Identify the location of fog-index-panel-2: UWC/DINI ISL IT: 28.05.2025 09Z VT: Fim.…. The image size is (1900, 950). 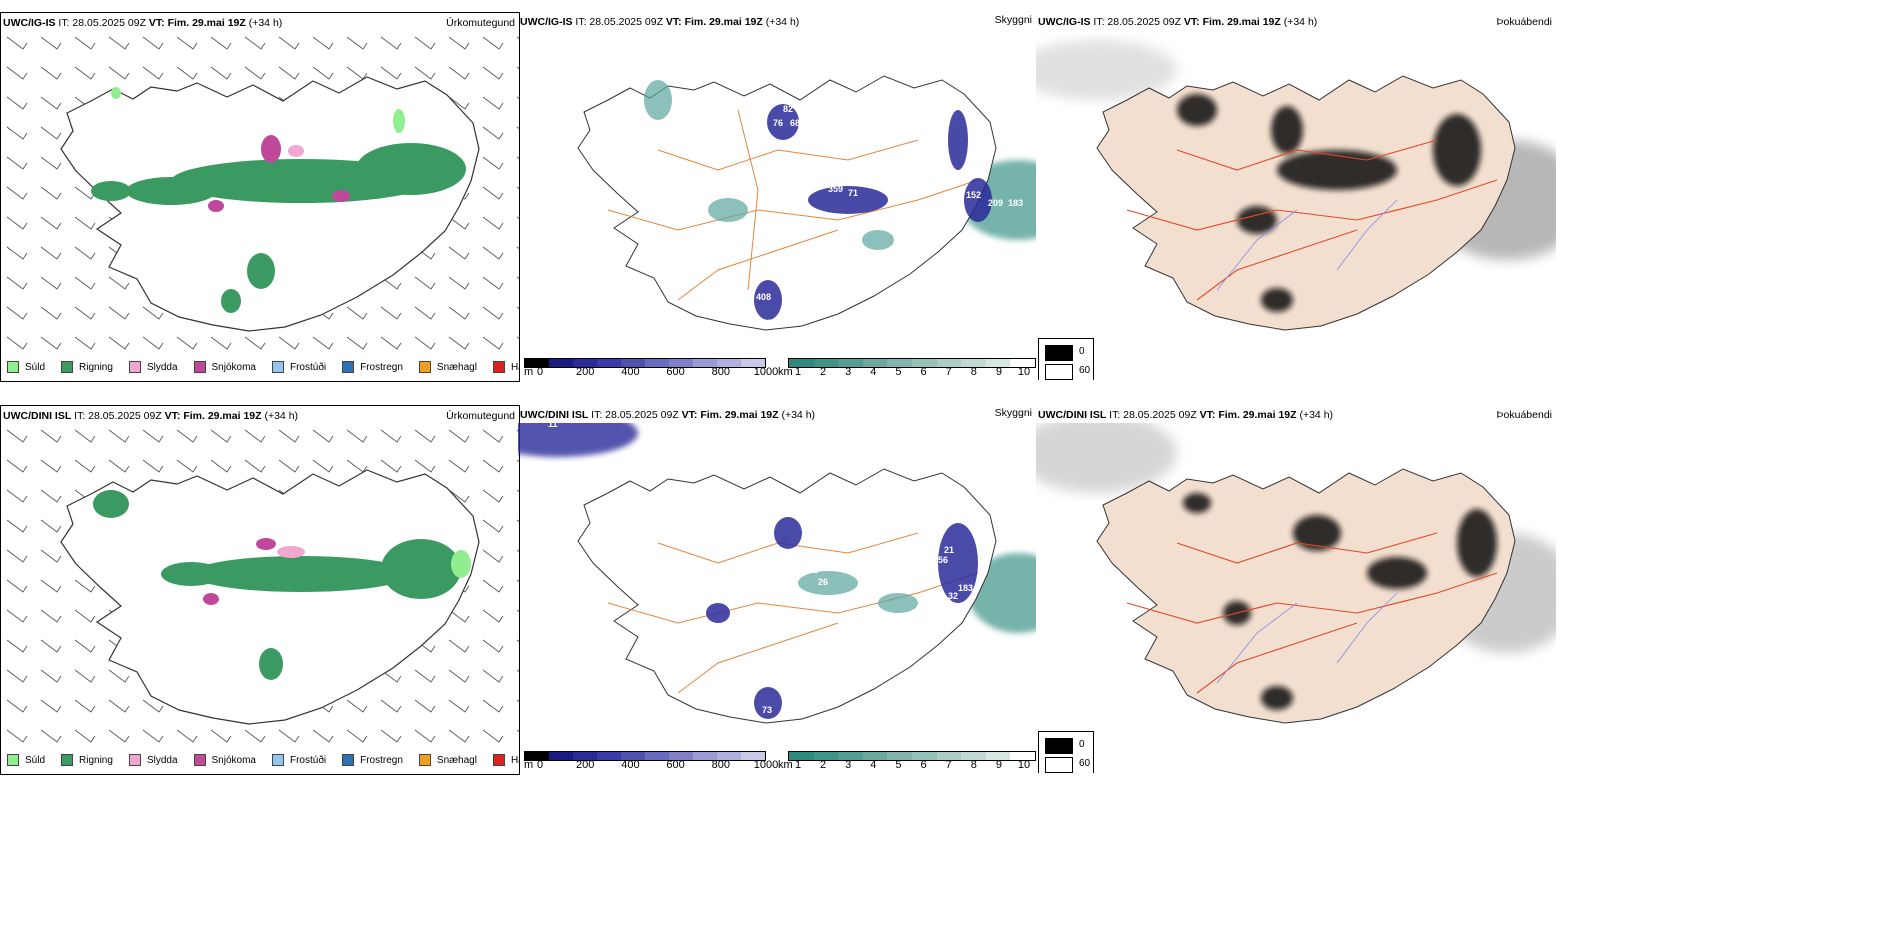
(1296, 589).